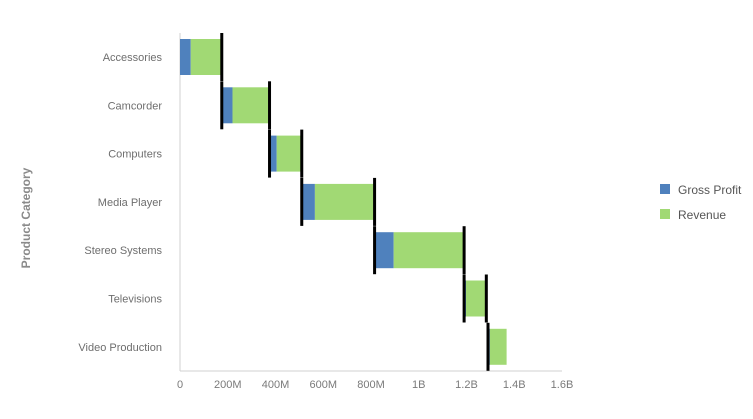  I want to click on category-label-0: Accessories, so click(133, 58).